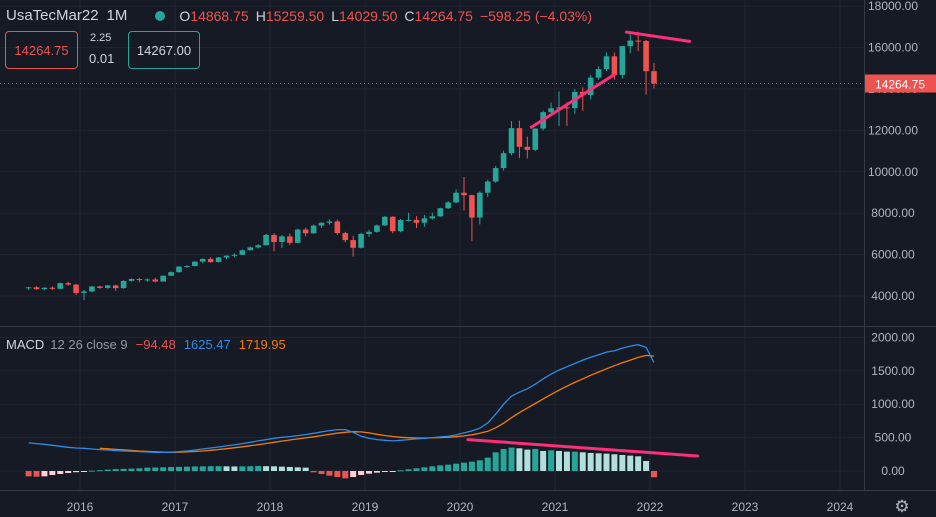  What do you see at coordinates (80, 507) in the screenshot?
I see `time-tick-label: 2016` at bounding box center [80, 507].